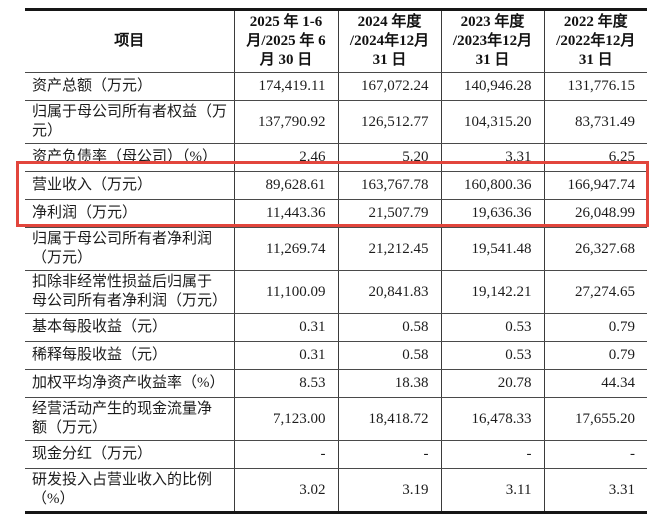 The width and height of the screenshot is (660, 514). I want to click on column-header-period-2023: 2023 年度 /2023年12月 31 日, so click(492, 42).